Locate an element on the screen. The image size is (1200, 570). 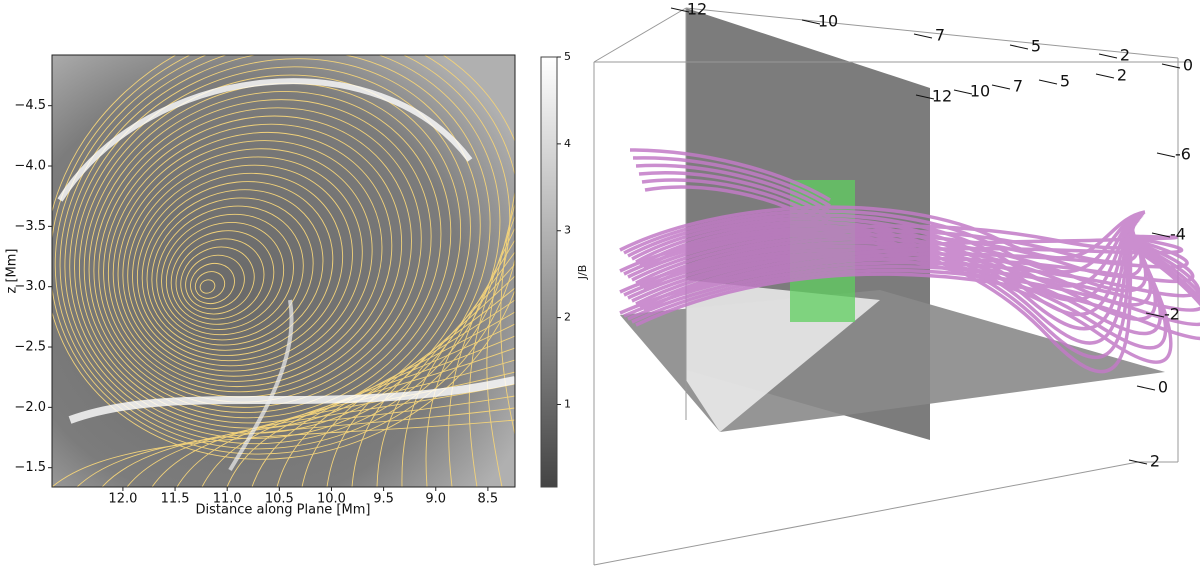
y-tick-label: −3.0 is located at coordinates (30, 286).